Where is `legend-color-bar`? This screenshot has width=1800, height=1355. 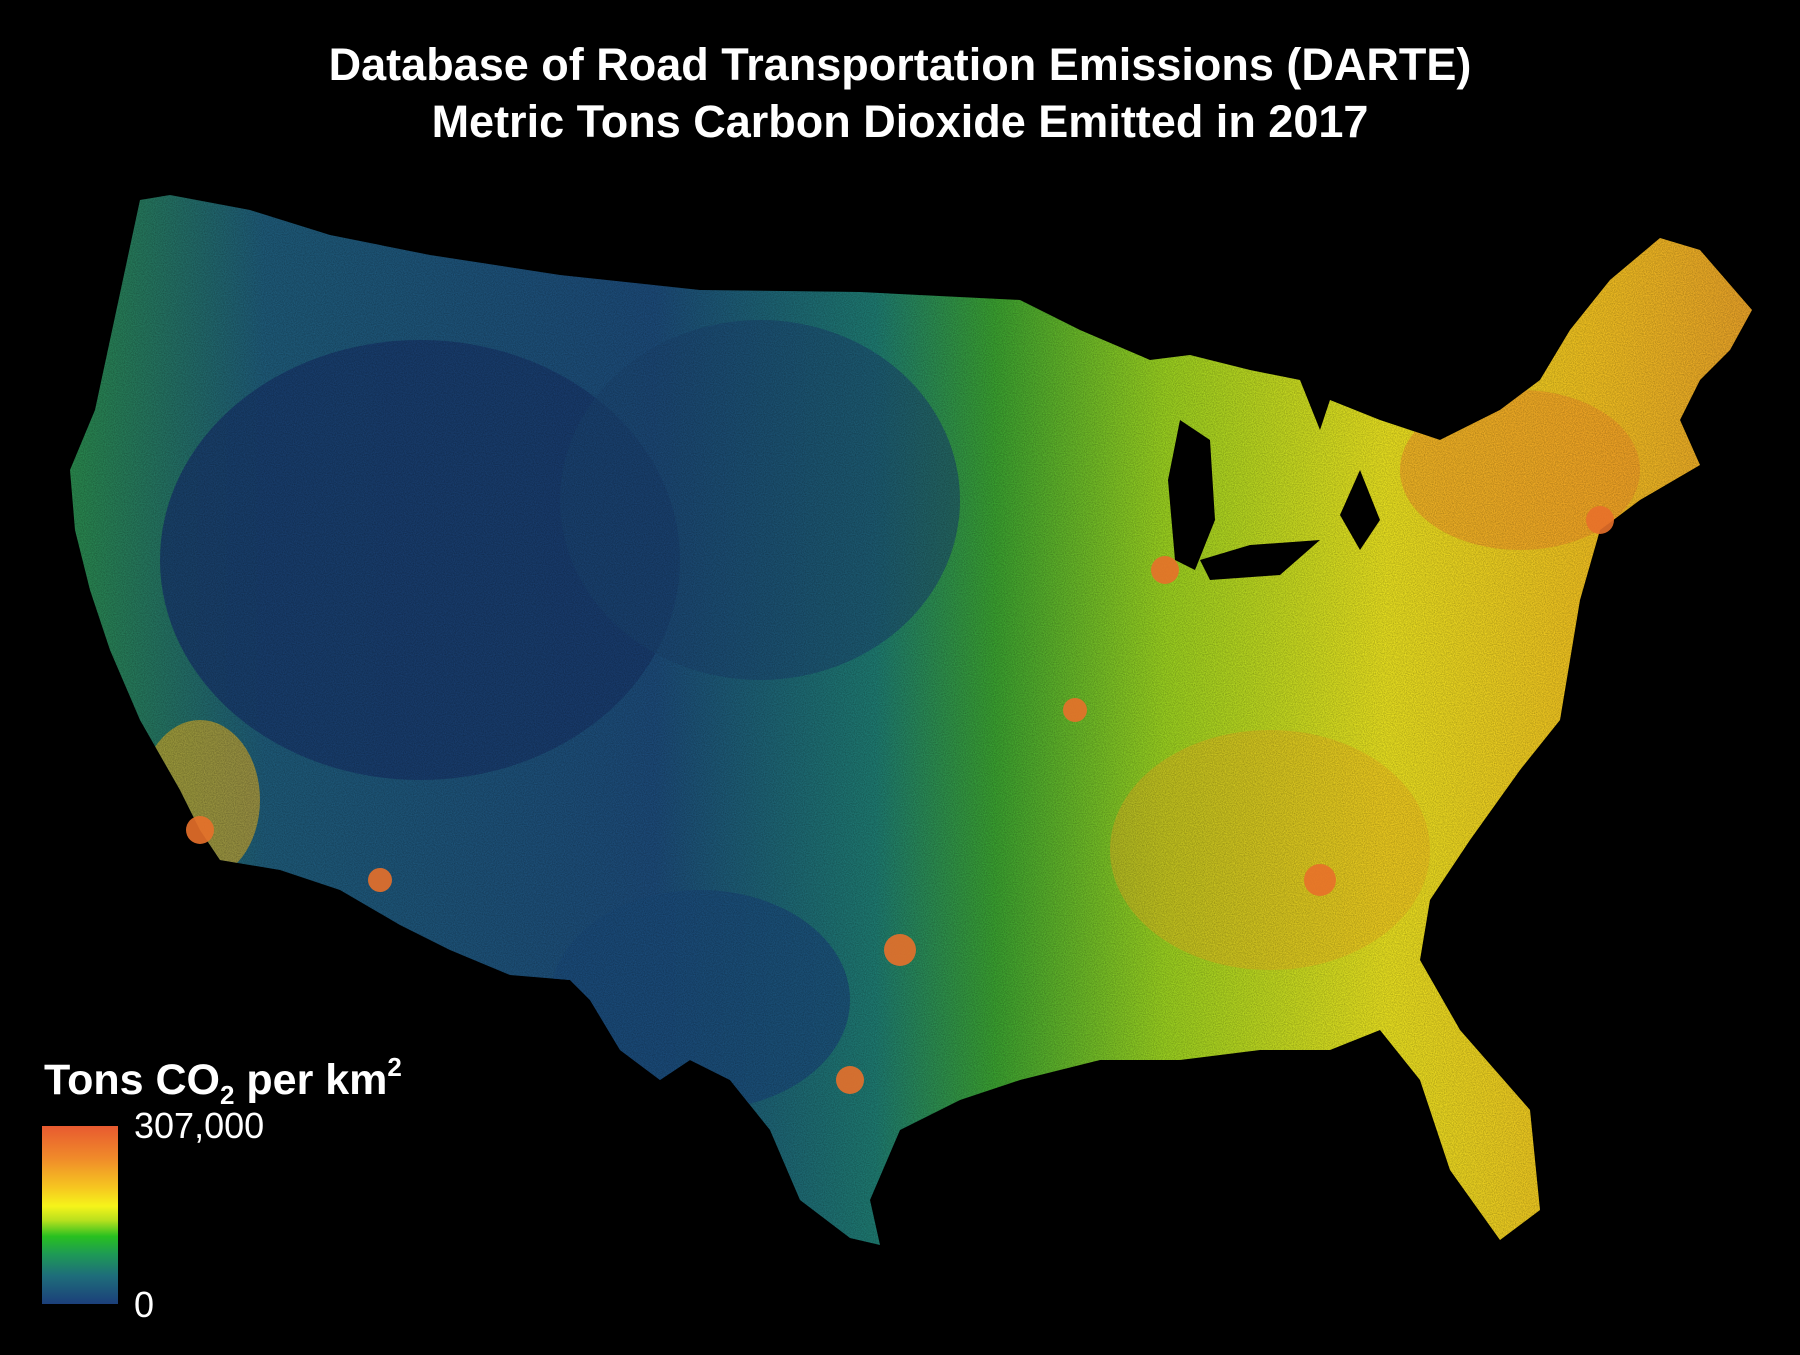 legend-color-bar is located at coordinates (80, 1215).